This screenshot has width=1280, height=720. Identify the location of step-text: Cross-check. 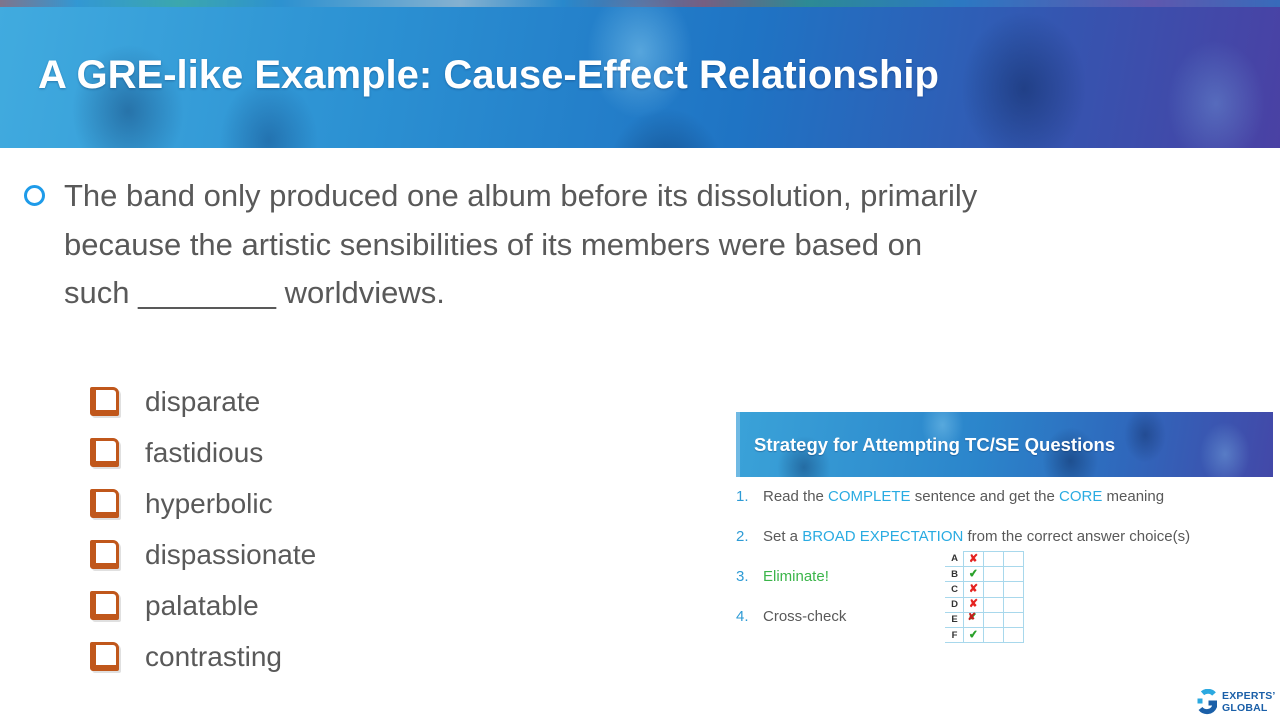
(805, 616).